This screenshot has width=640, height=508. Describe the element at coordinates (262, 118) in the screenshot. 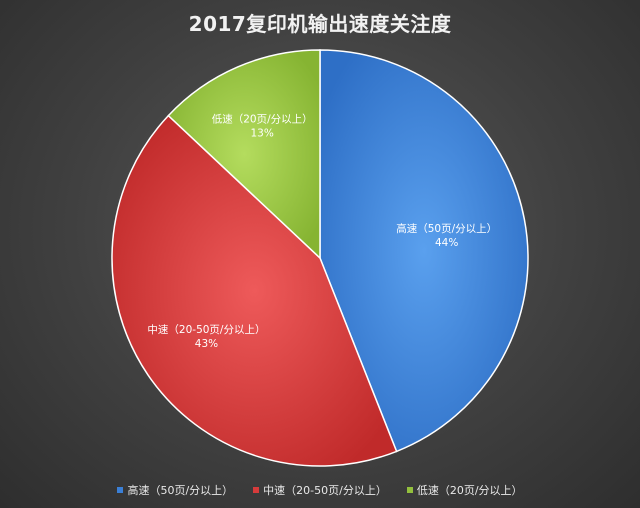

I see `slice-label-low: 低速（20页/分以上）` at that location.